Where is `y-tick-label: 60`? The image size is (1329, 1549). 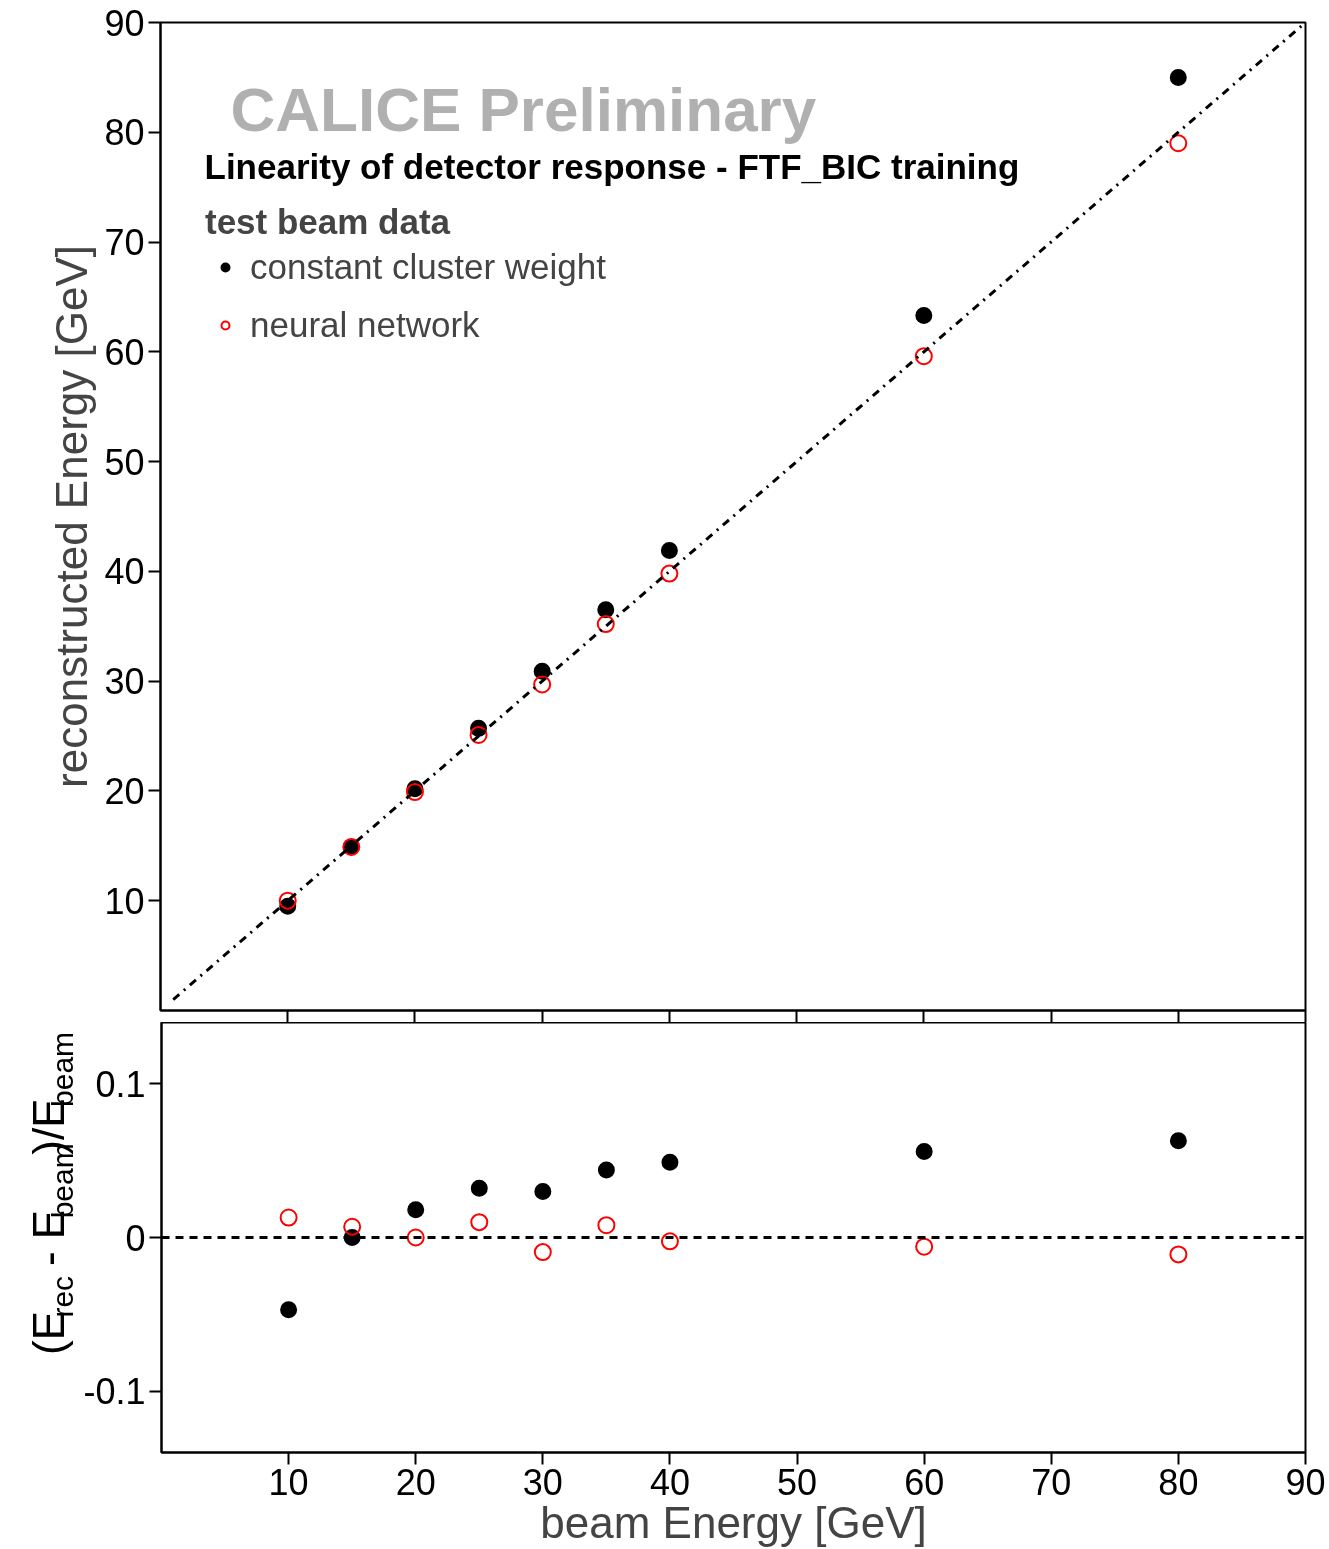 y-tick-label: 60 is located at coordinates (124, 352).